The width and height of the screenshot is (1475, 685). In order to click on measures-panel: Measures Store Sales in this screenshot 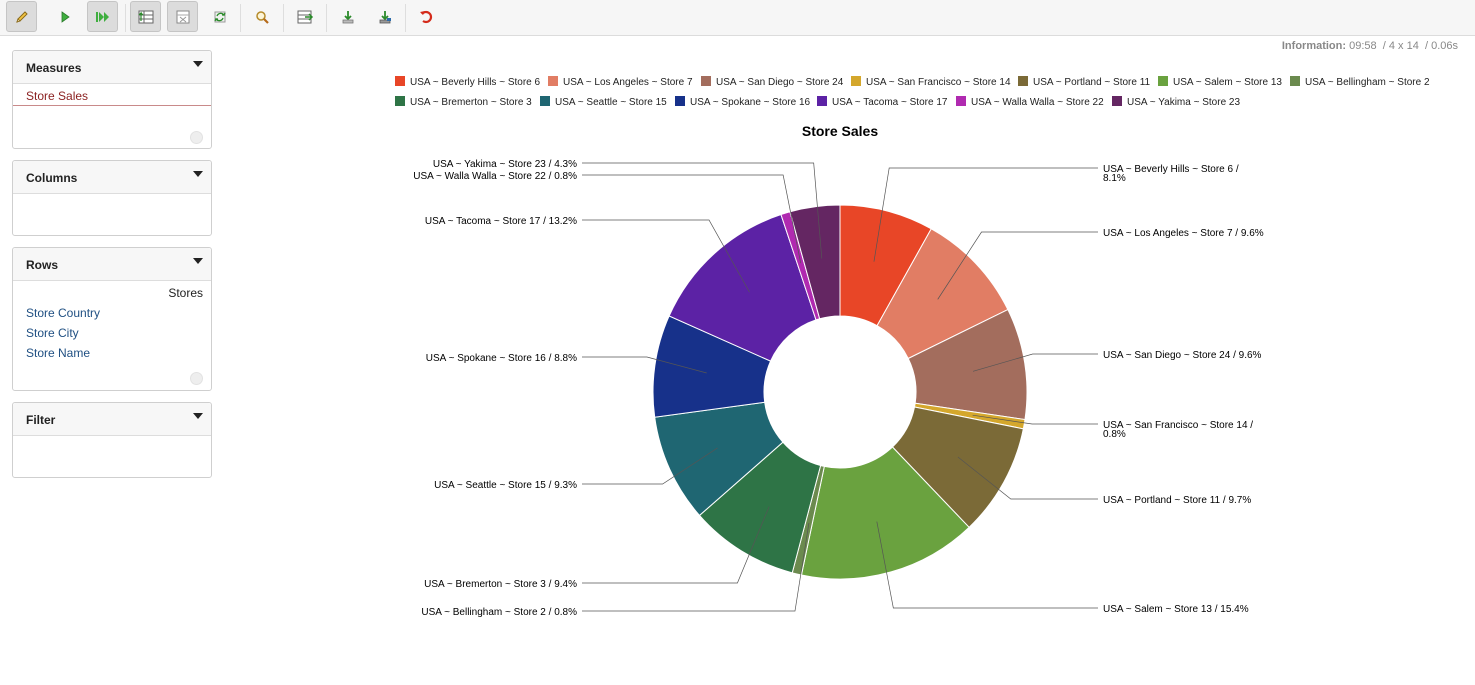, I will do `click(112, 99)`.